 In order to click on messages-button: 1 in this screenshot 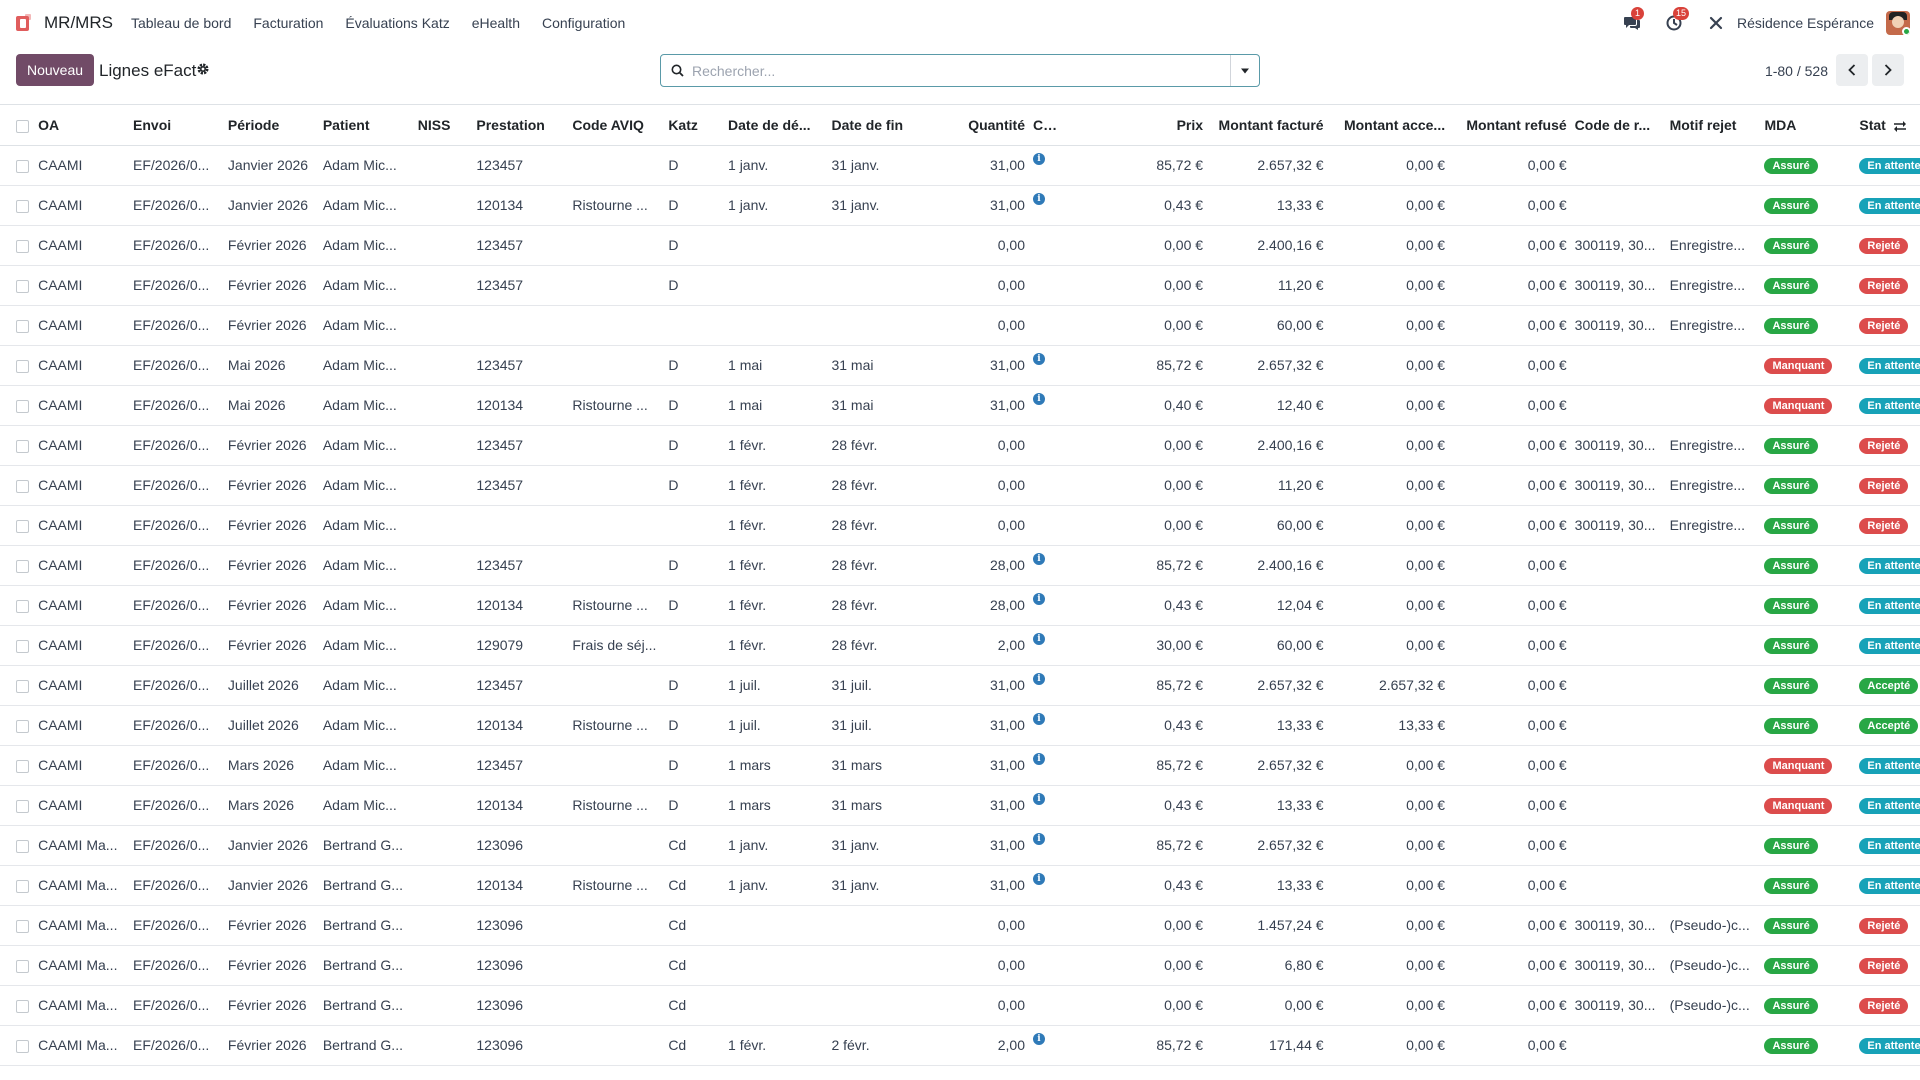, I will do `click(1633, 20)`.